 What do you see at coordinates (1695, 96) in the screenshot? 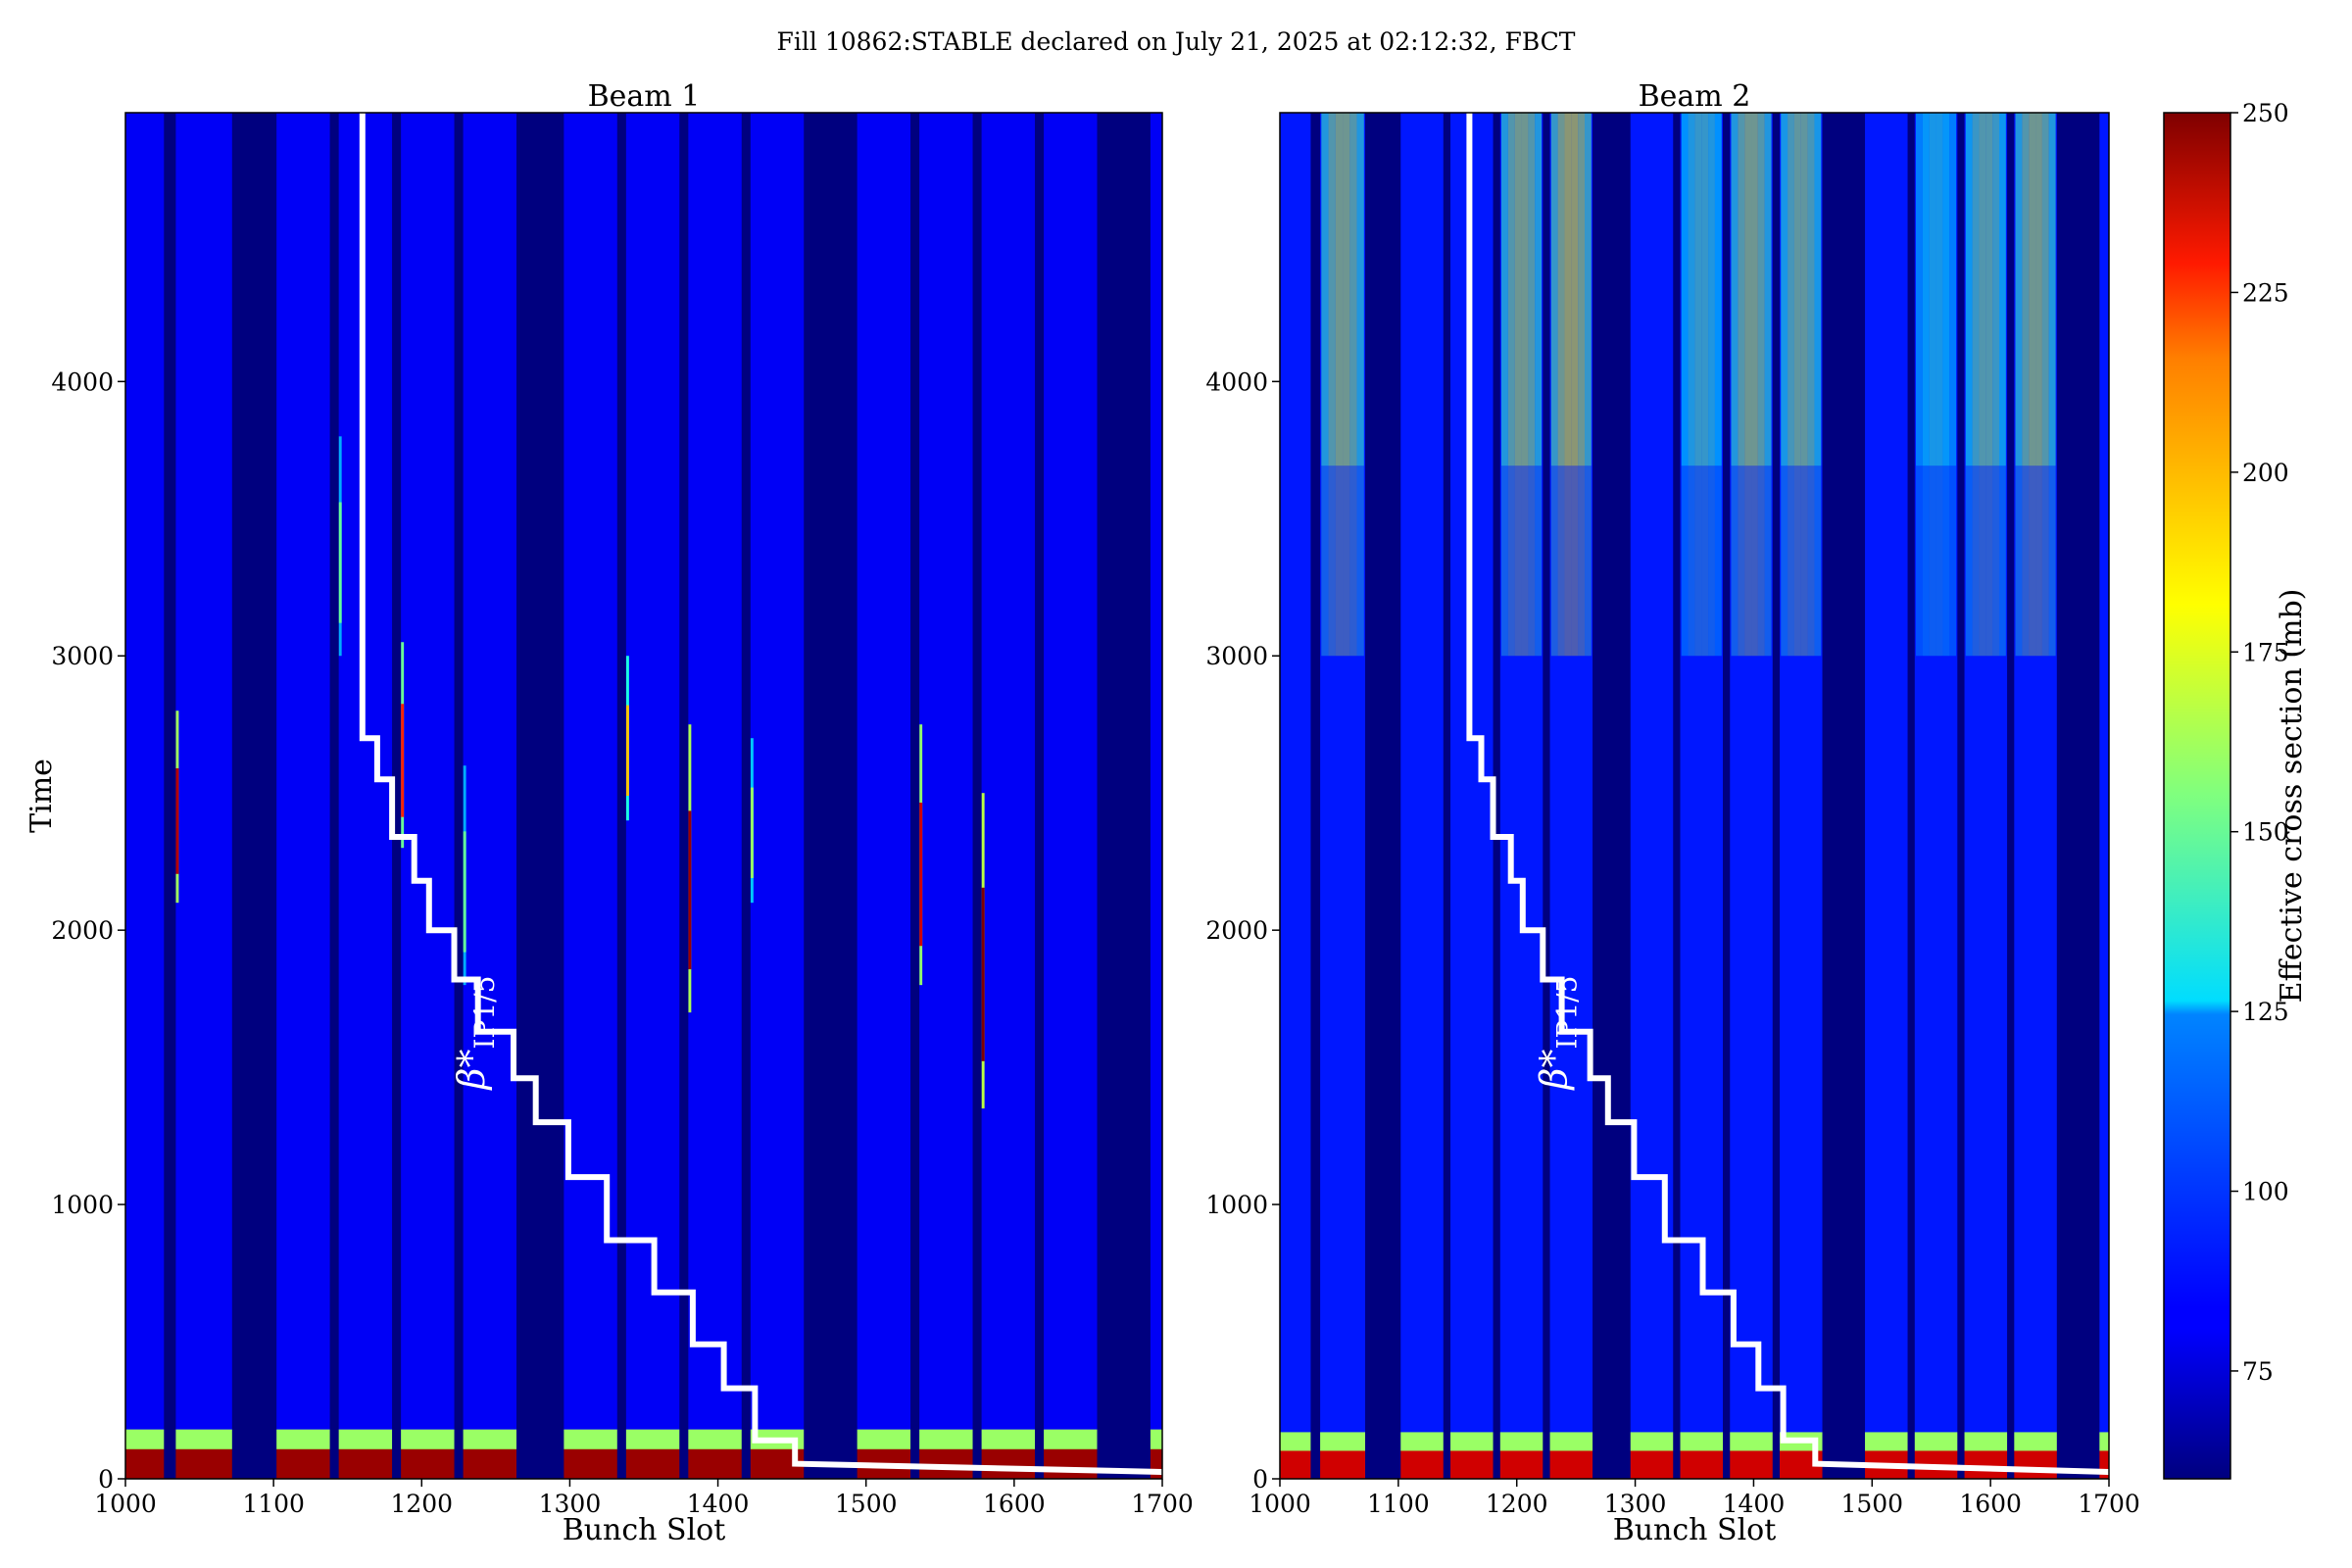
I see `beam-2-title: Beam 2` at bounding box center [1695, 96].